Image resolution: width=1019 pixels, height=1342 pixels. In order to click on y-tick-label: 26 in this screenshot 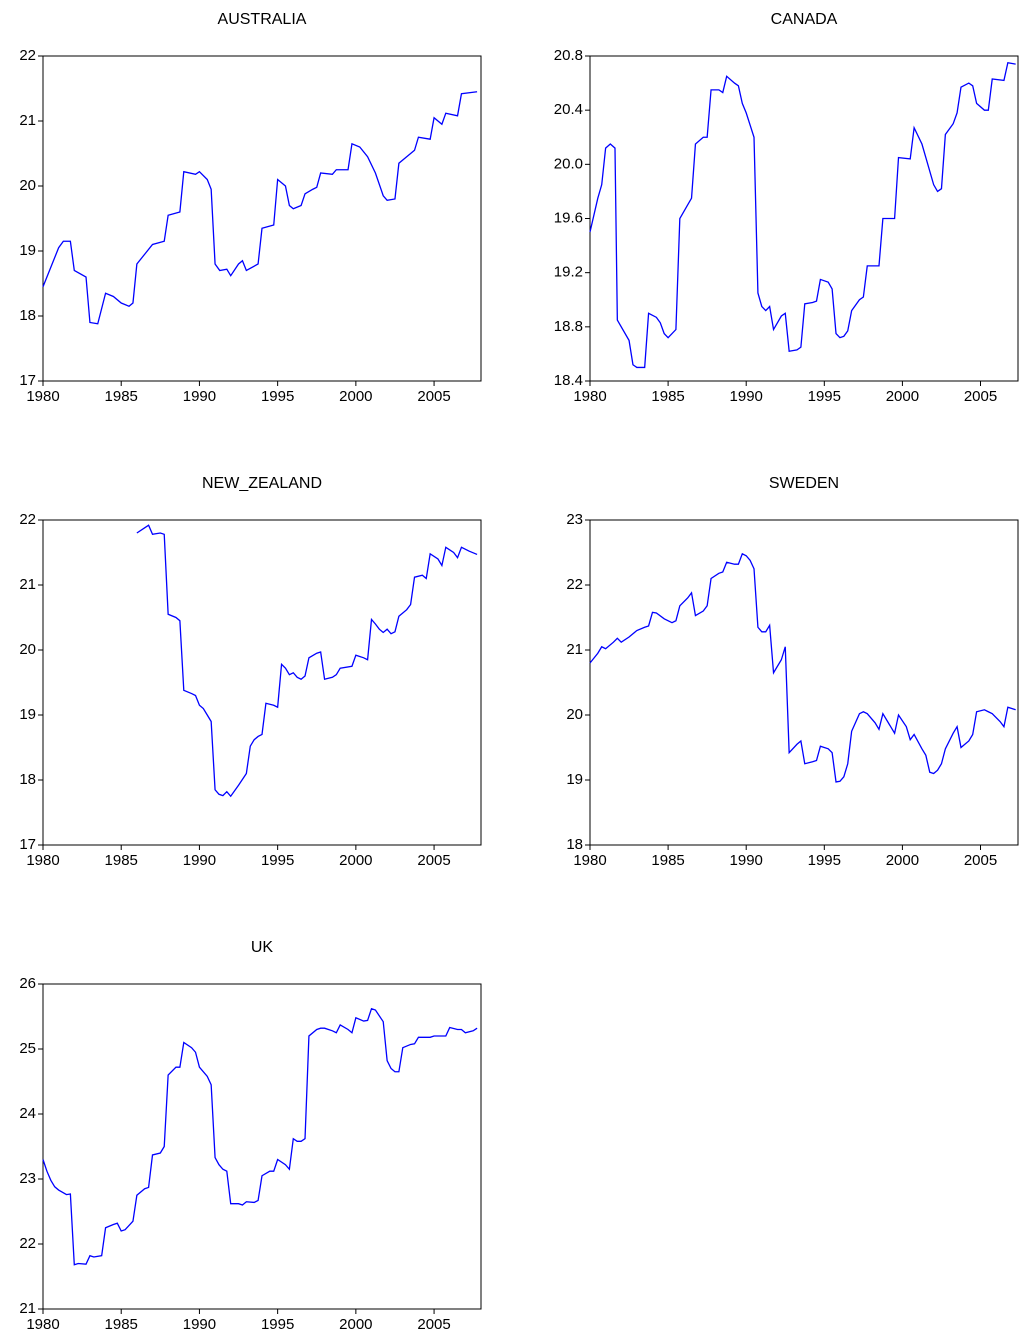, I will do `click(27, 983)`.